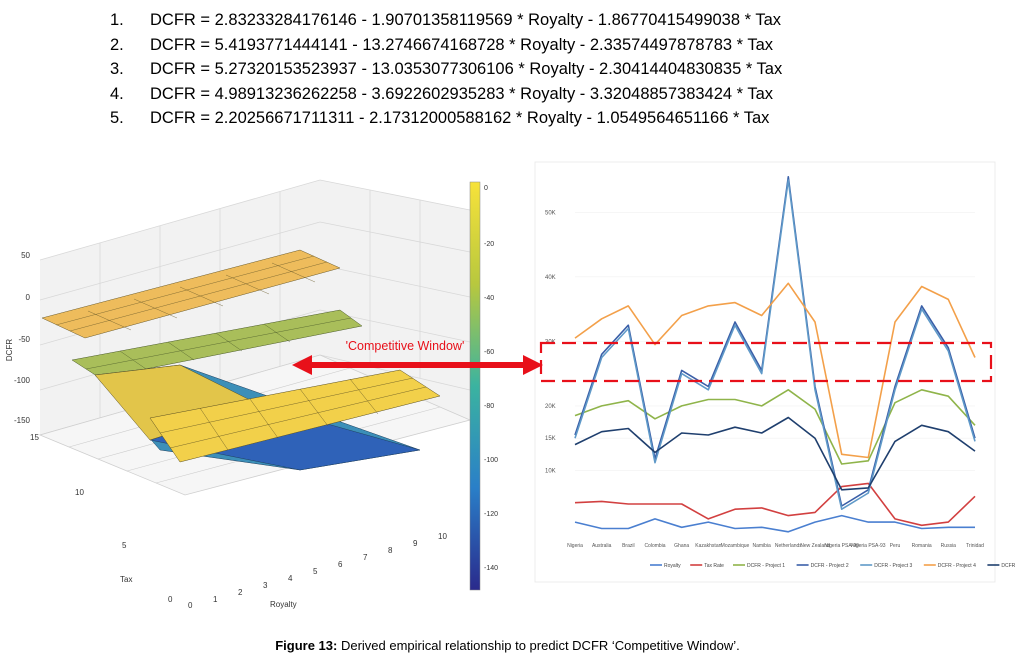 The height and width of the screenshot is (660, 1015). What do you see at coordinates (533, 365) in the screenshot?
I see `arrow-head-right` at bounding box center [533, 365].